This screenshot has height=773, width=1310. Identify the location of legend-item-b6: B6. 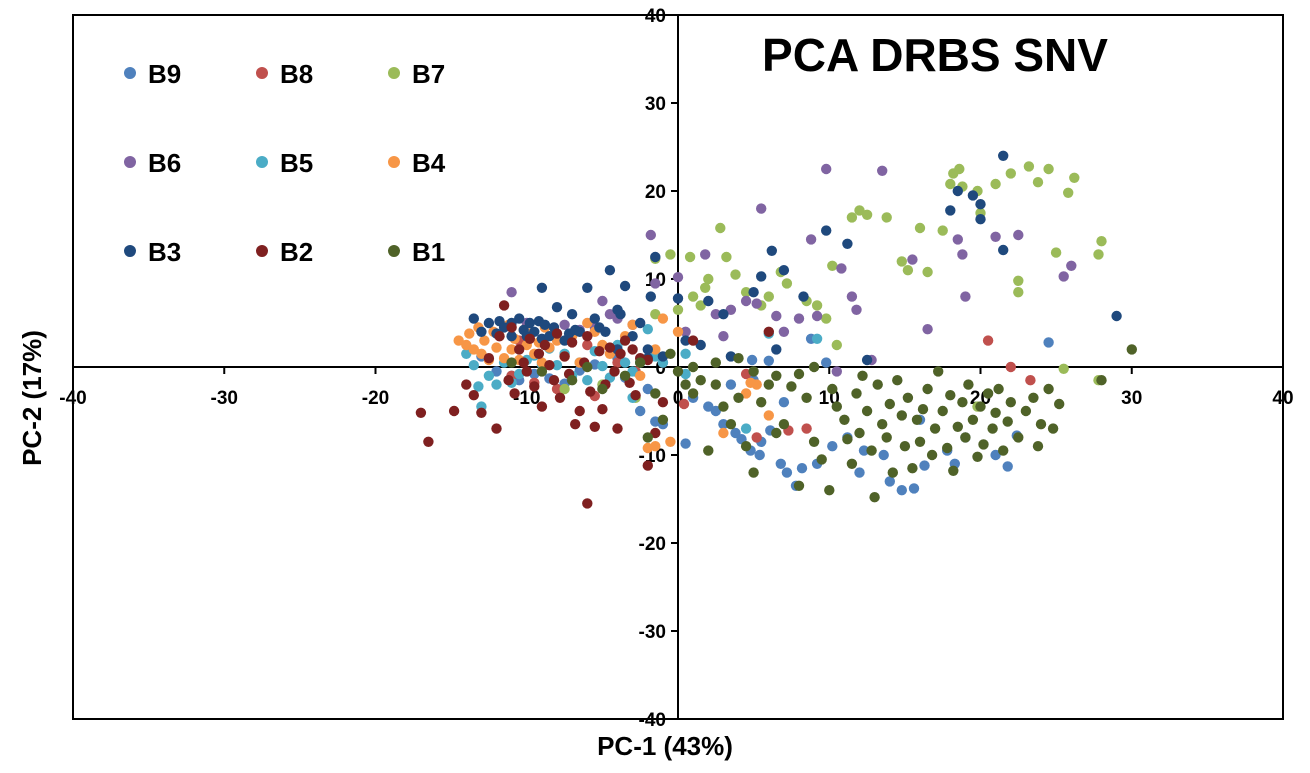
(152, 163).